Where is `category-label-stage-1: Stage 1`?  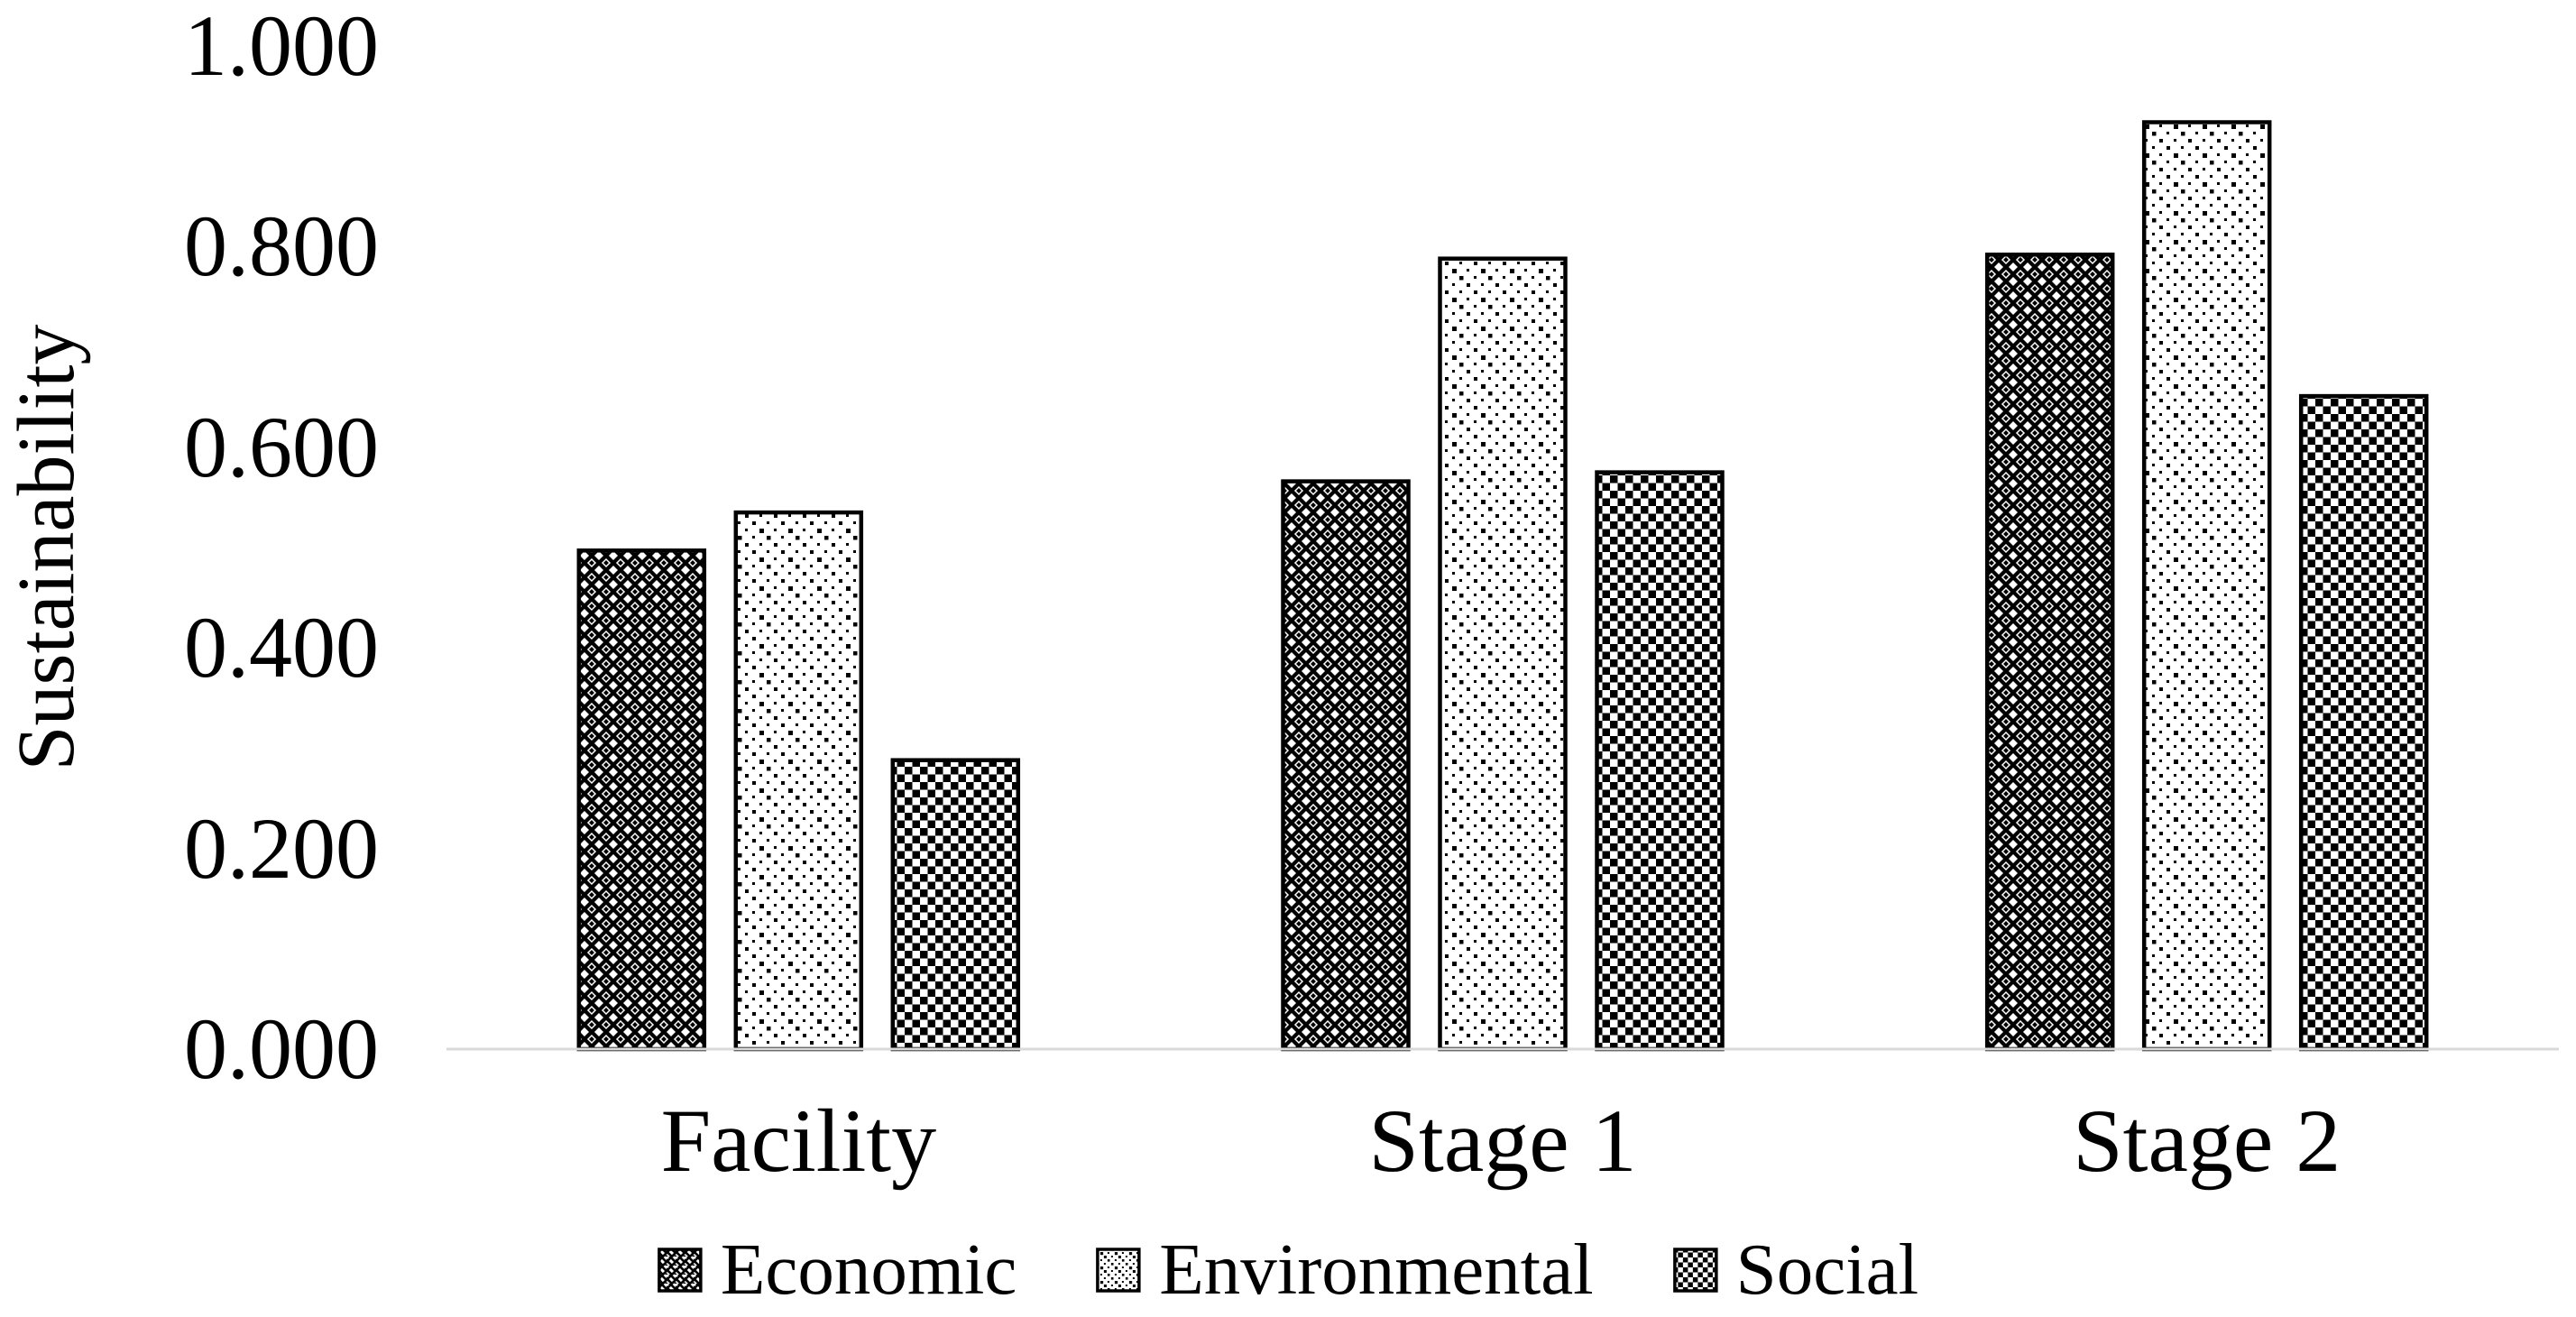 category-label-stage-1: Stage 1 is located at coordinates (1503, 1141).